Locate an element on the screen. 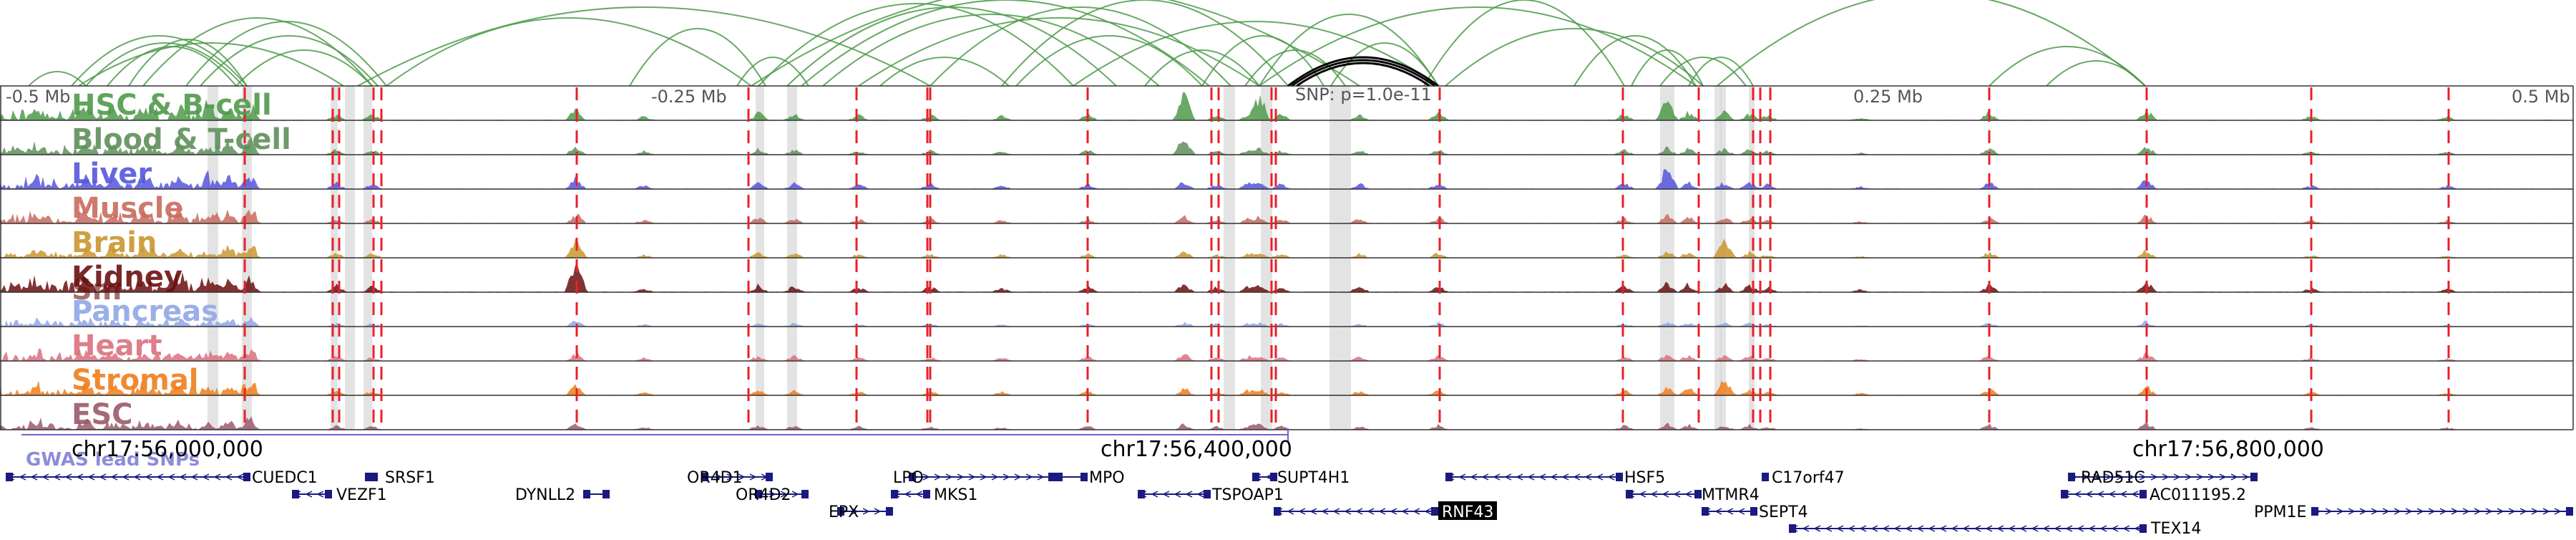 The width and height of the screenshot is (2576, 540). track-label-liver: Liver is located at coordinates (112, 174).